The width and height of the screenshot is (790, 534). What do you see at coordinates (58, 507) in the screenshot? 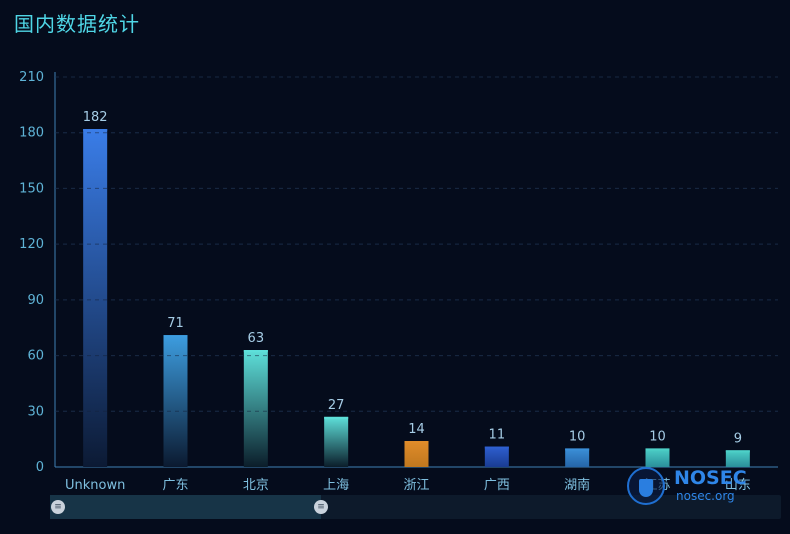
I see `zoom-start-handle: ≡` at bounding box center [58, 507].